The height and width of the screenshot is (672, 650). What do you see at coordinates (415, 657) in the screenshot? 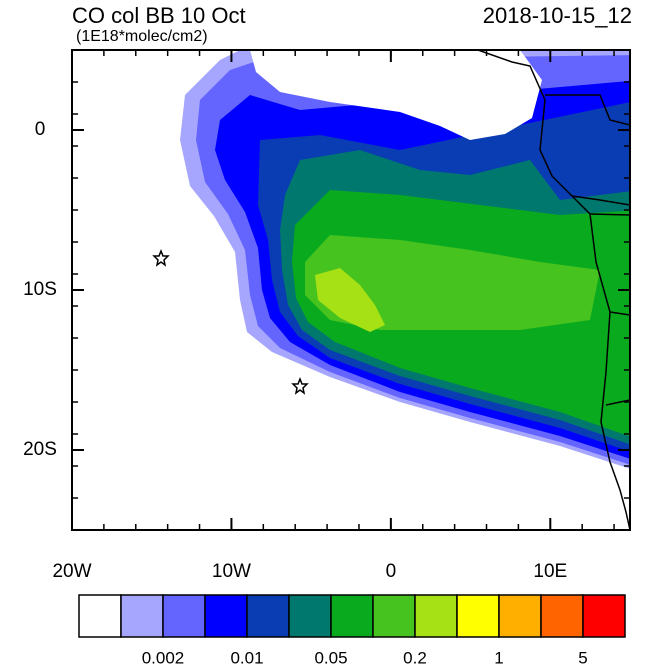
I see `colorbar-label: 0.2` at bounding box center [415, 657].